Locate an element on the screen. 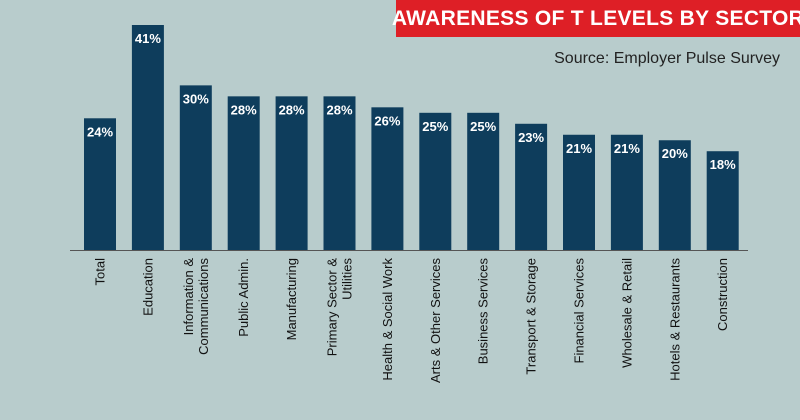 The width and height of the screenshot is (800, 420). category-label: Education is located at coordinates (147, 287).